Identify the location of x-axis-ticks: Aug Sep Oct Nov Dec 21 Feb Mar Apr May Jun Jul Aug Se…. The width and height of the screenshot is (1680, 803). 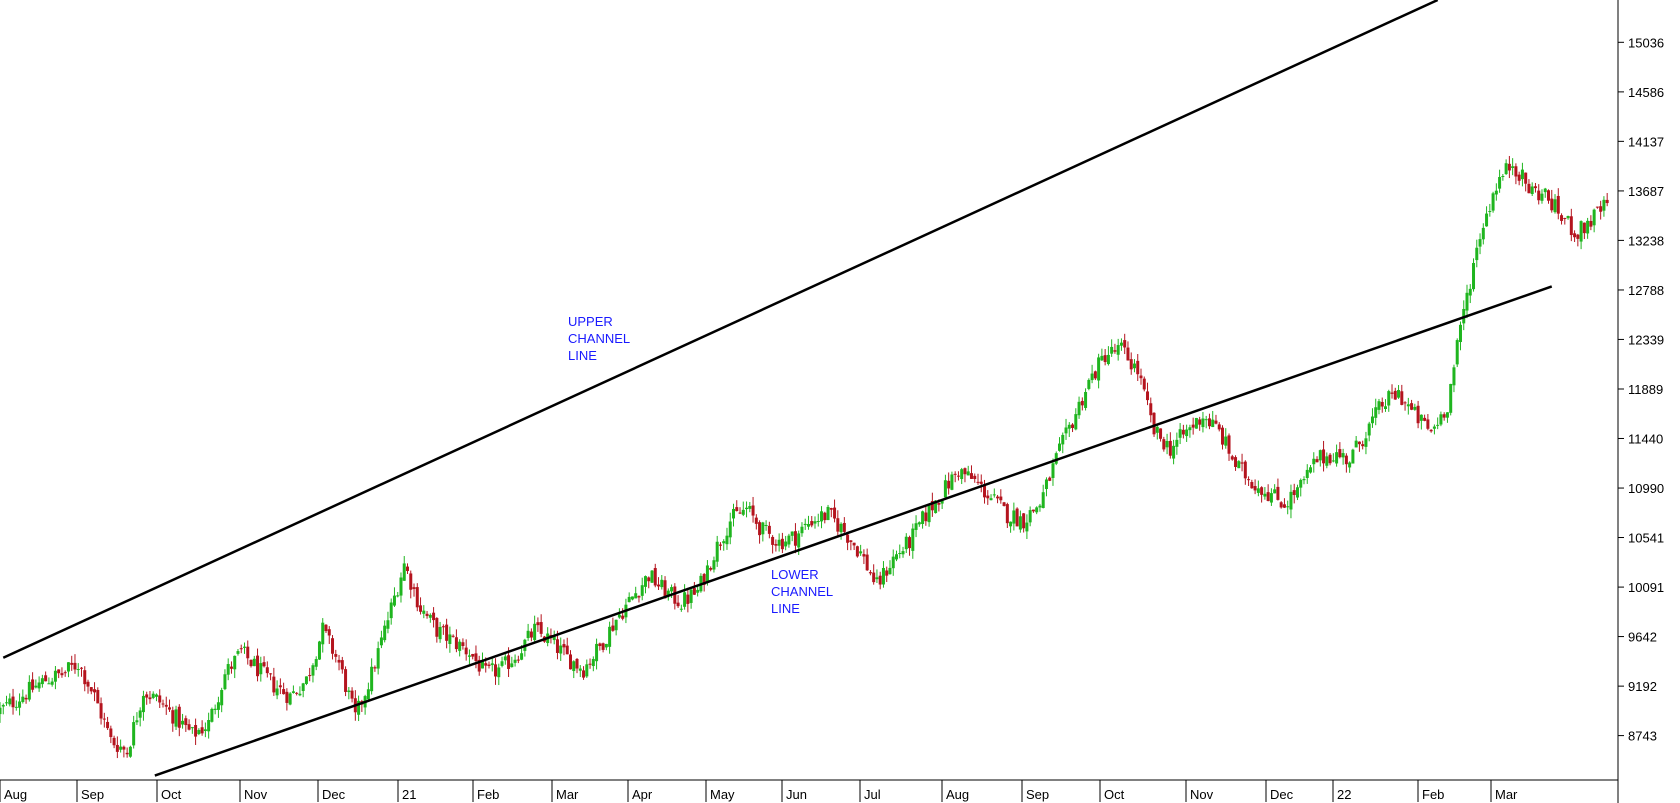
(759, 791).